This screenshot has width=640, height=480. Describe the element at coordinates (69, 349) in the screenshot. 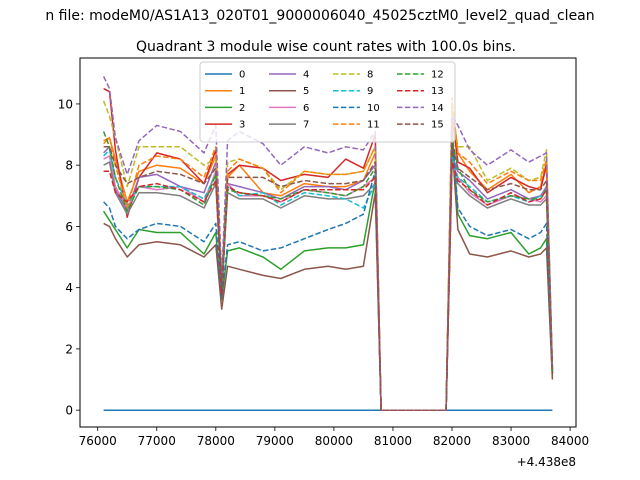

I see `y-tick-label: 2` at that location.